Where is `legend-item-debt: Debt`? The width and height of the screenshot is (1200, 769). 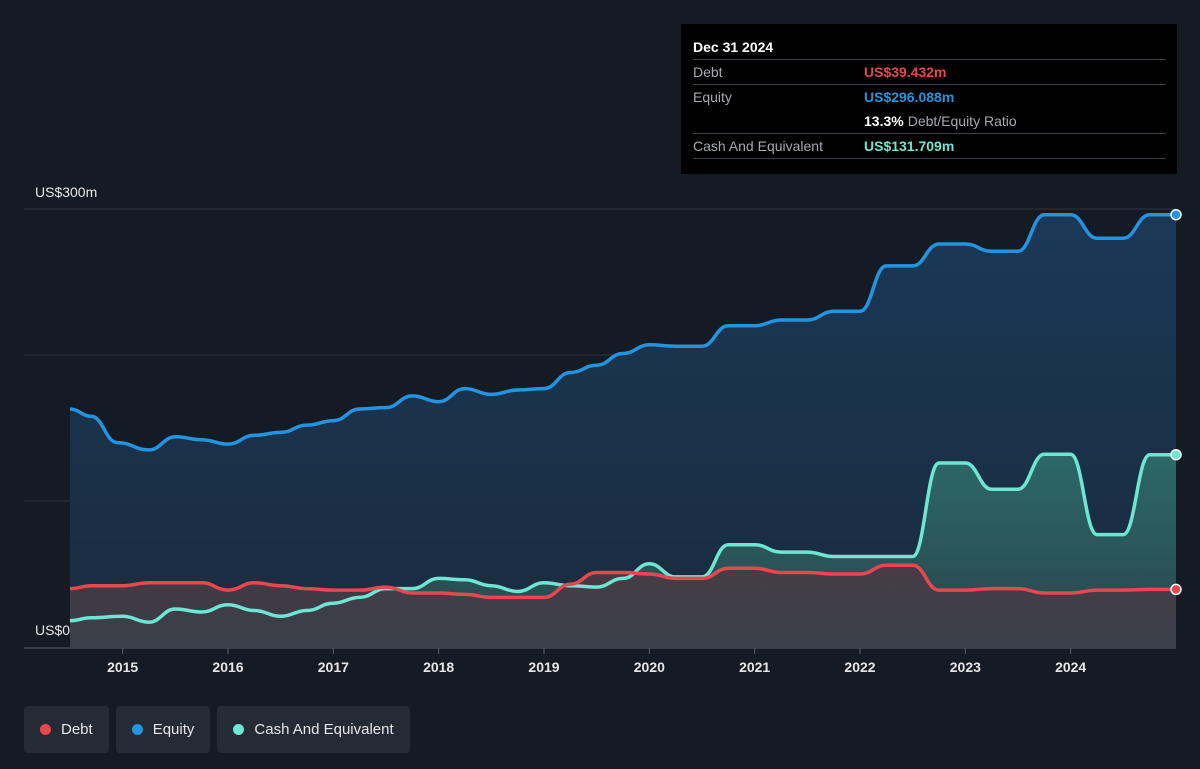 legend-item-debt: Debt is located at coordinates (66, 729).